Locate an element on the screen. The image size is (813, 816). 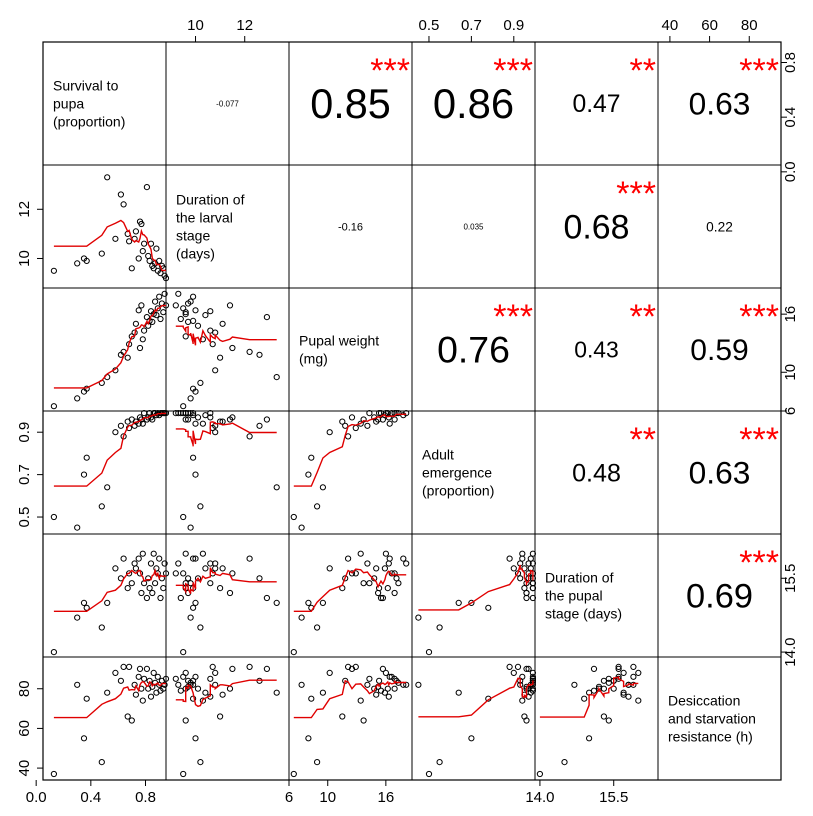
left-axis-tick-label: 0.7 is located at coordinates (24, 474).